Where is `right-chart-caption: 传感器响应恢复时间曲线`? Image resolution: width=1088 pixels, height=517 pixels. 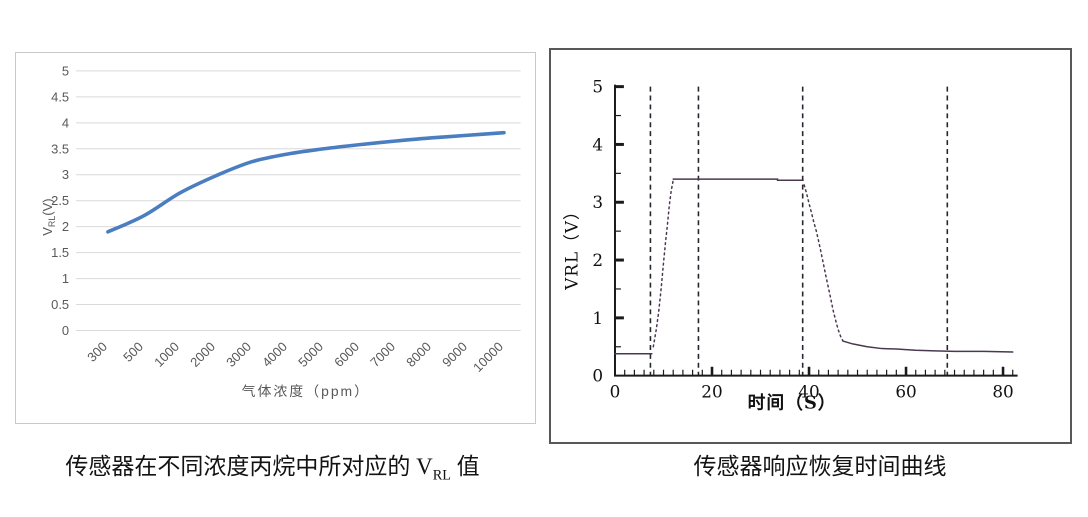 right-chart-caption: 传感器响应恢复时间曲线 is located at coordinates (820, 466).